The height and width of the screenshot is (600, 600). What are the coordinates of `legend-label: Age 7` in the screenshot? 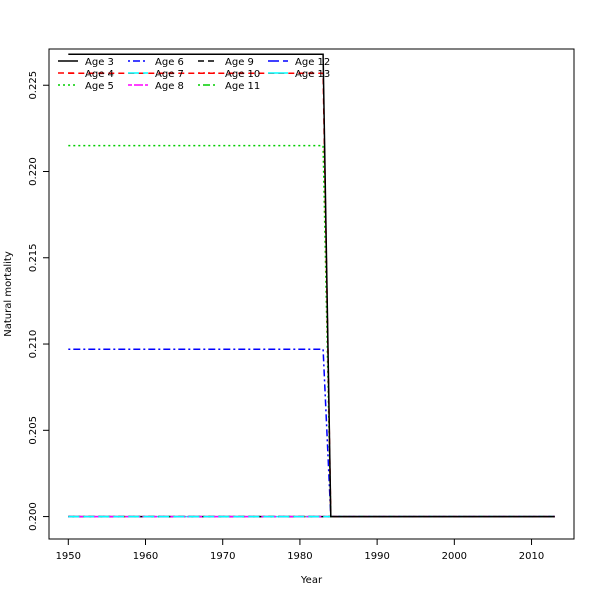 It's located at (169, 74).